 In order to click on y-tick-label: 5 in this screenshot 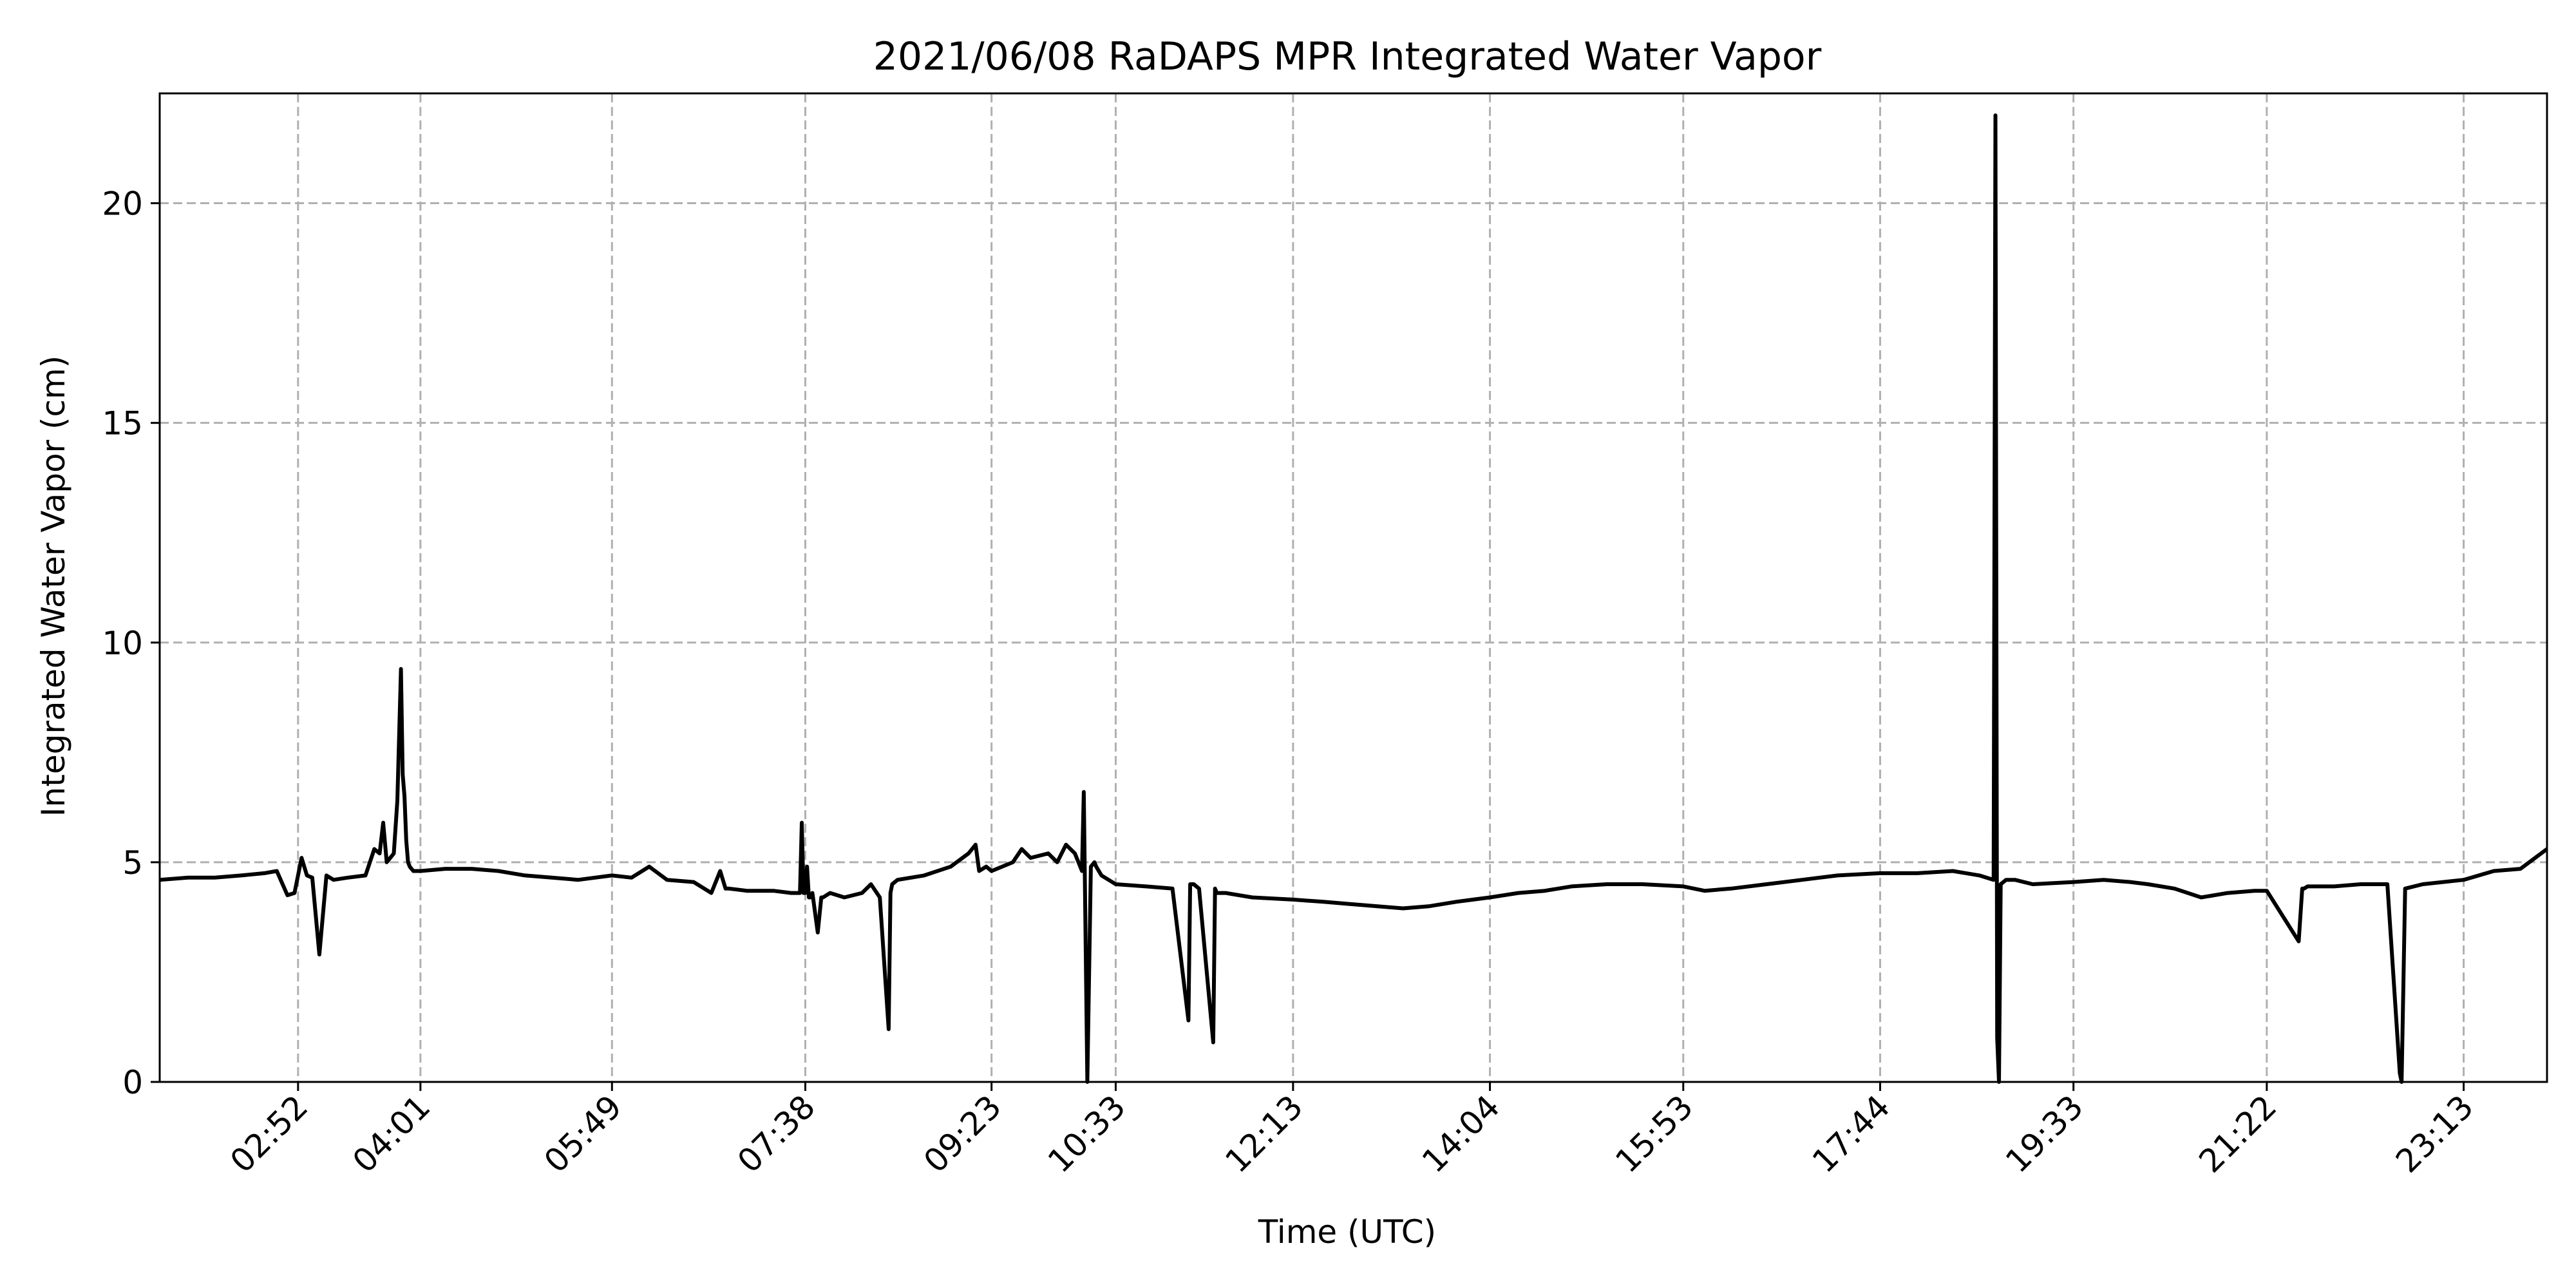, I will do `click(132, 863)`.